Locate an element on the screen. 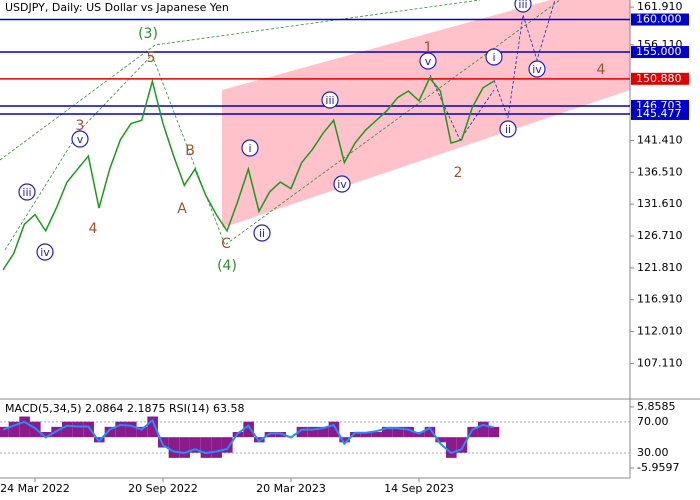 This screenshot has width=700, height=500. wave-label: (4) is located at coordinates (227, 266).